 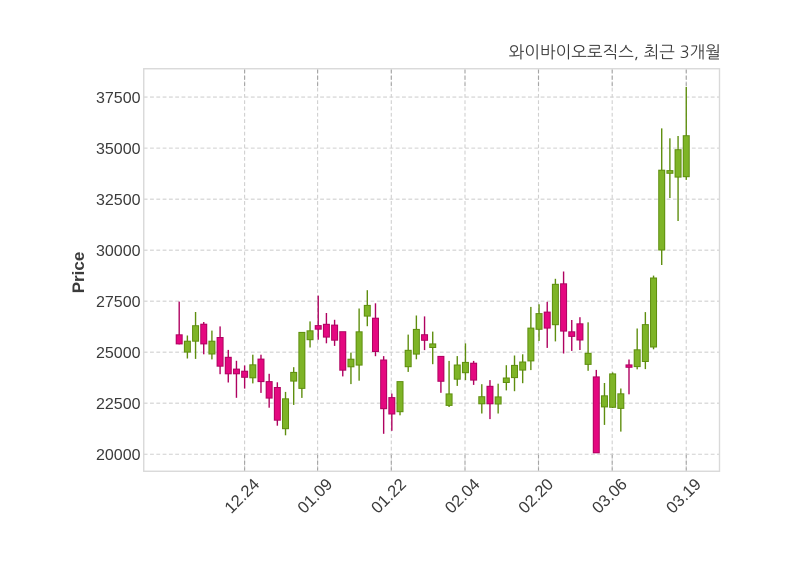 What do you see at coordinates (118, 353) in the screenshot?
I see `svg-text: 25000` at bounding box center [118, 353].